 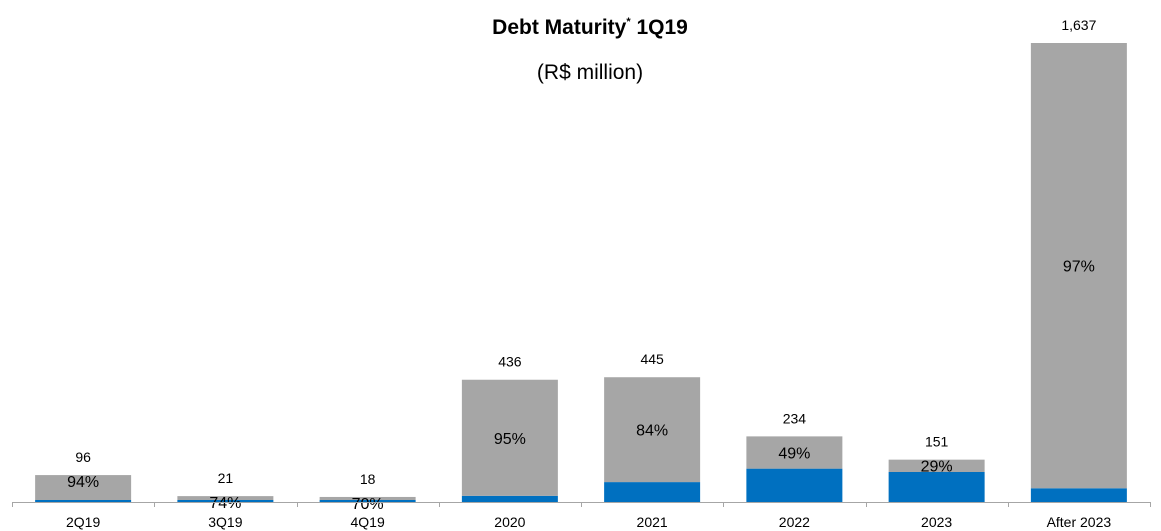 I want to click on x-tick-label: 2Q19, so click(x=83, y=522).